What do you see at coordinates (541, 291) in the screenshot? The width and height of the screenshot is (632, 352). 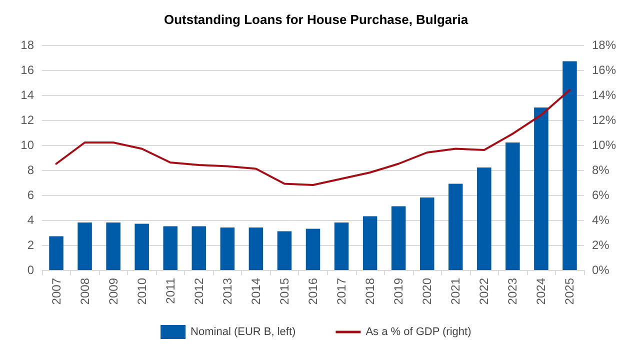 I see `x-tick-label: 2024` at bounding box center [541, 291].